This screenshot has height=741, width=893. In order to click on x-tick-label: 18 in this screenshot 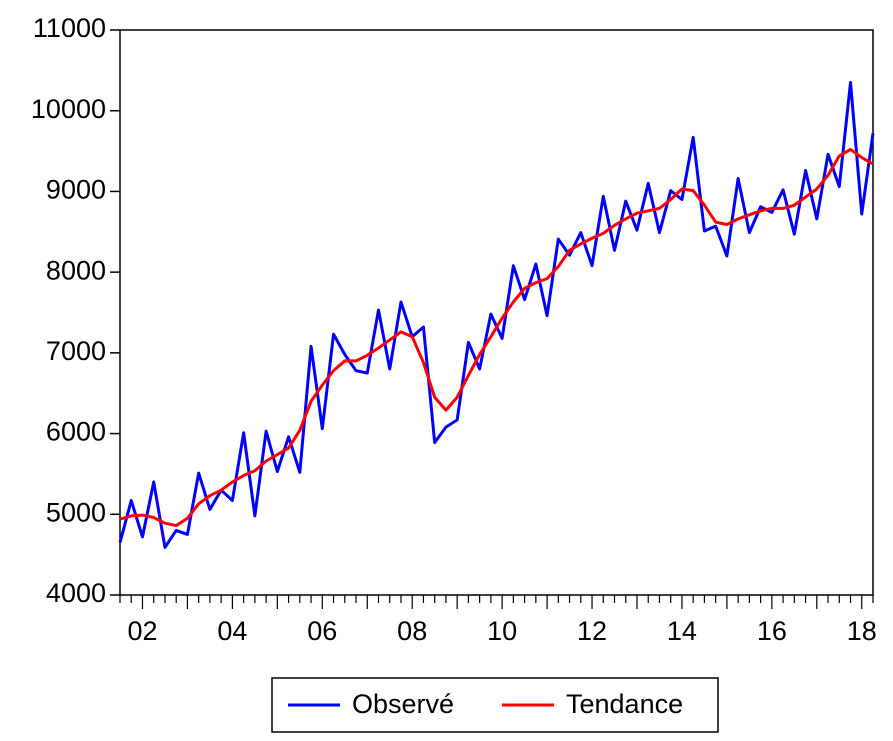, I will do `click(862, 631)`.